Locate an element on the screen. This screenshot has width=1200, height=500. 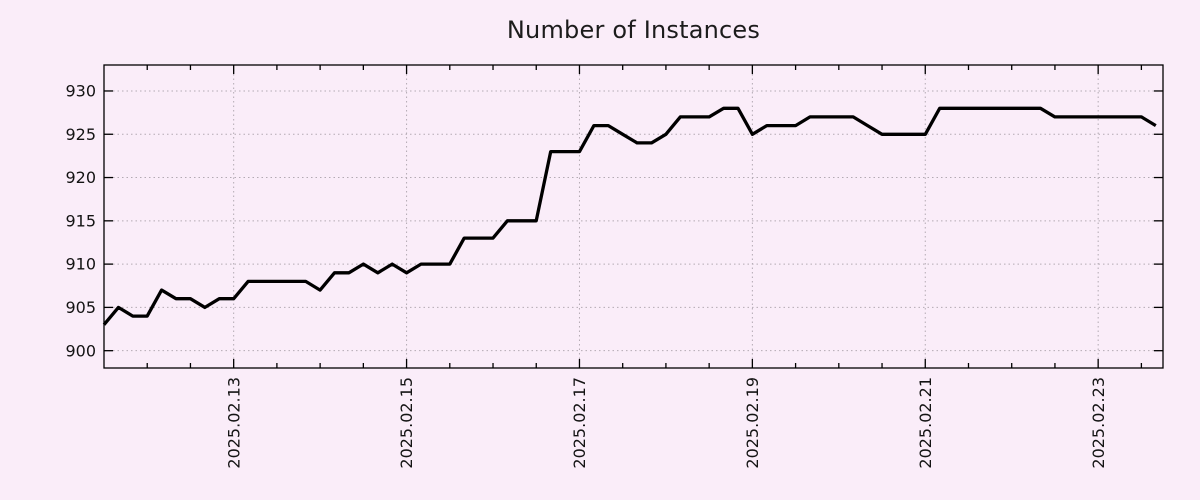
y-tick-label: 925 is located at coordinates (80, 134).